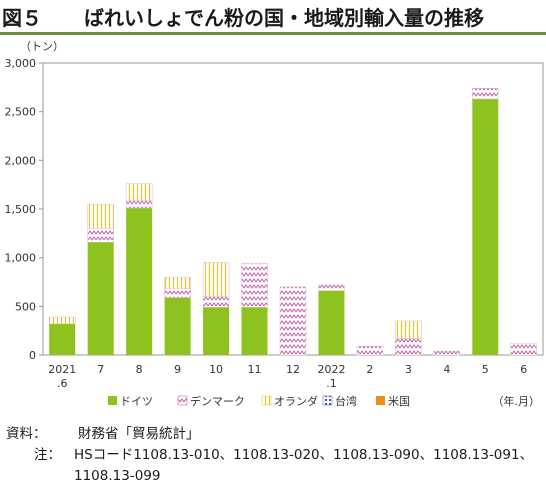  I want to click on figure-label: 図５, so click(22, 18).